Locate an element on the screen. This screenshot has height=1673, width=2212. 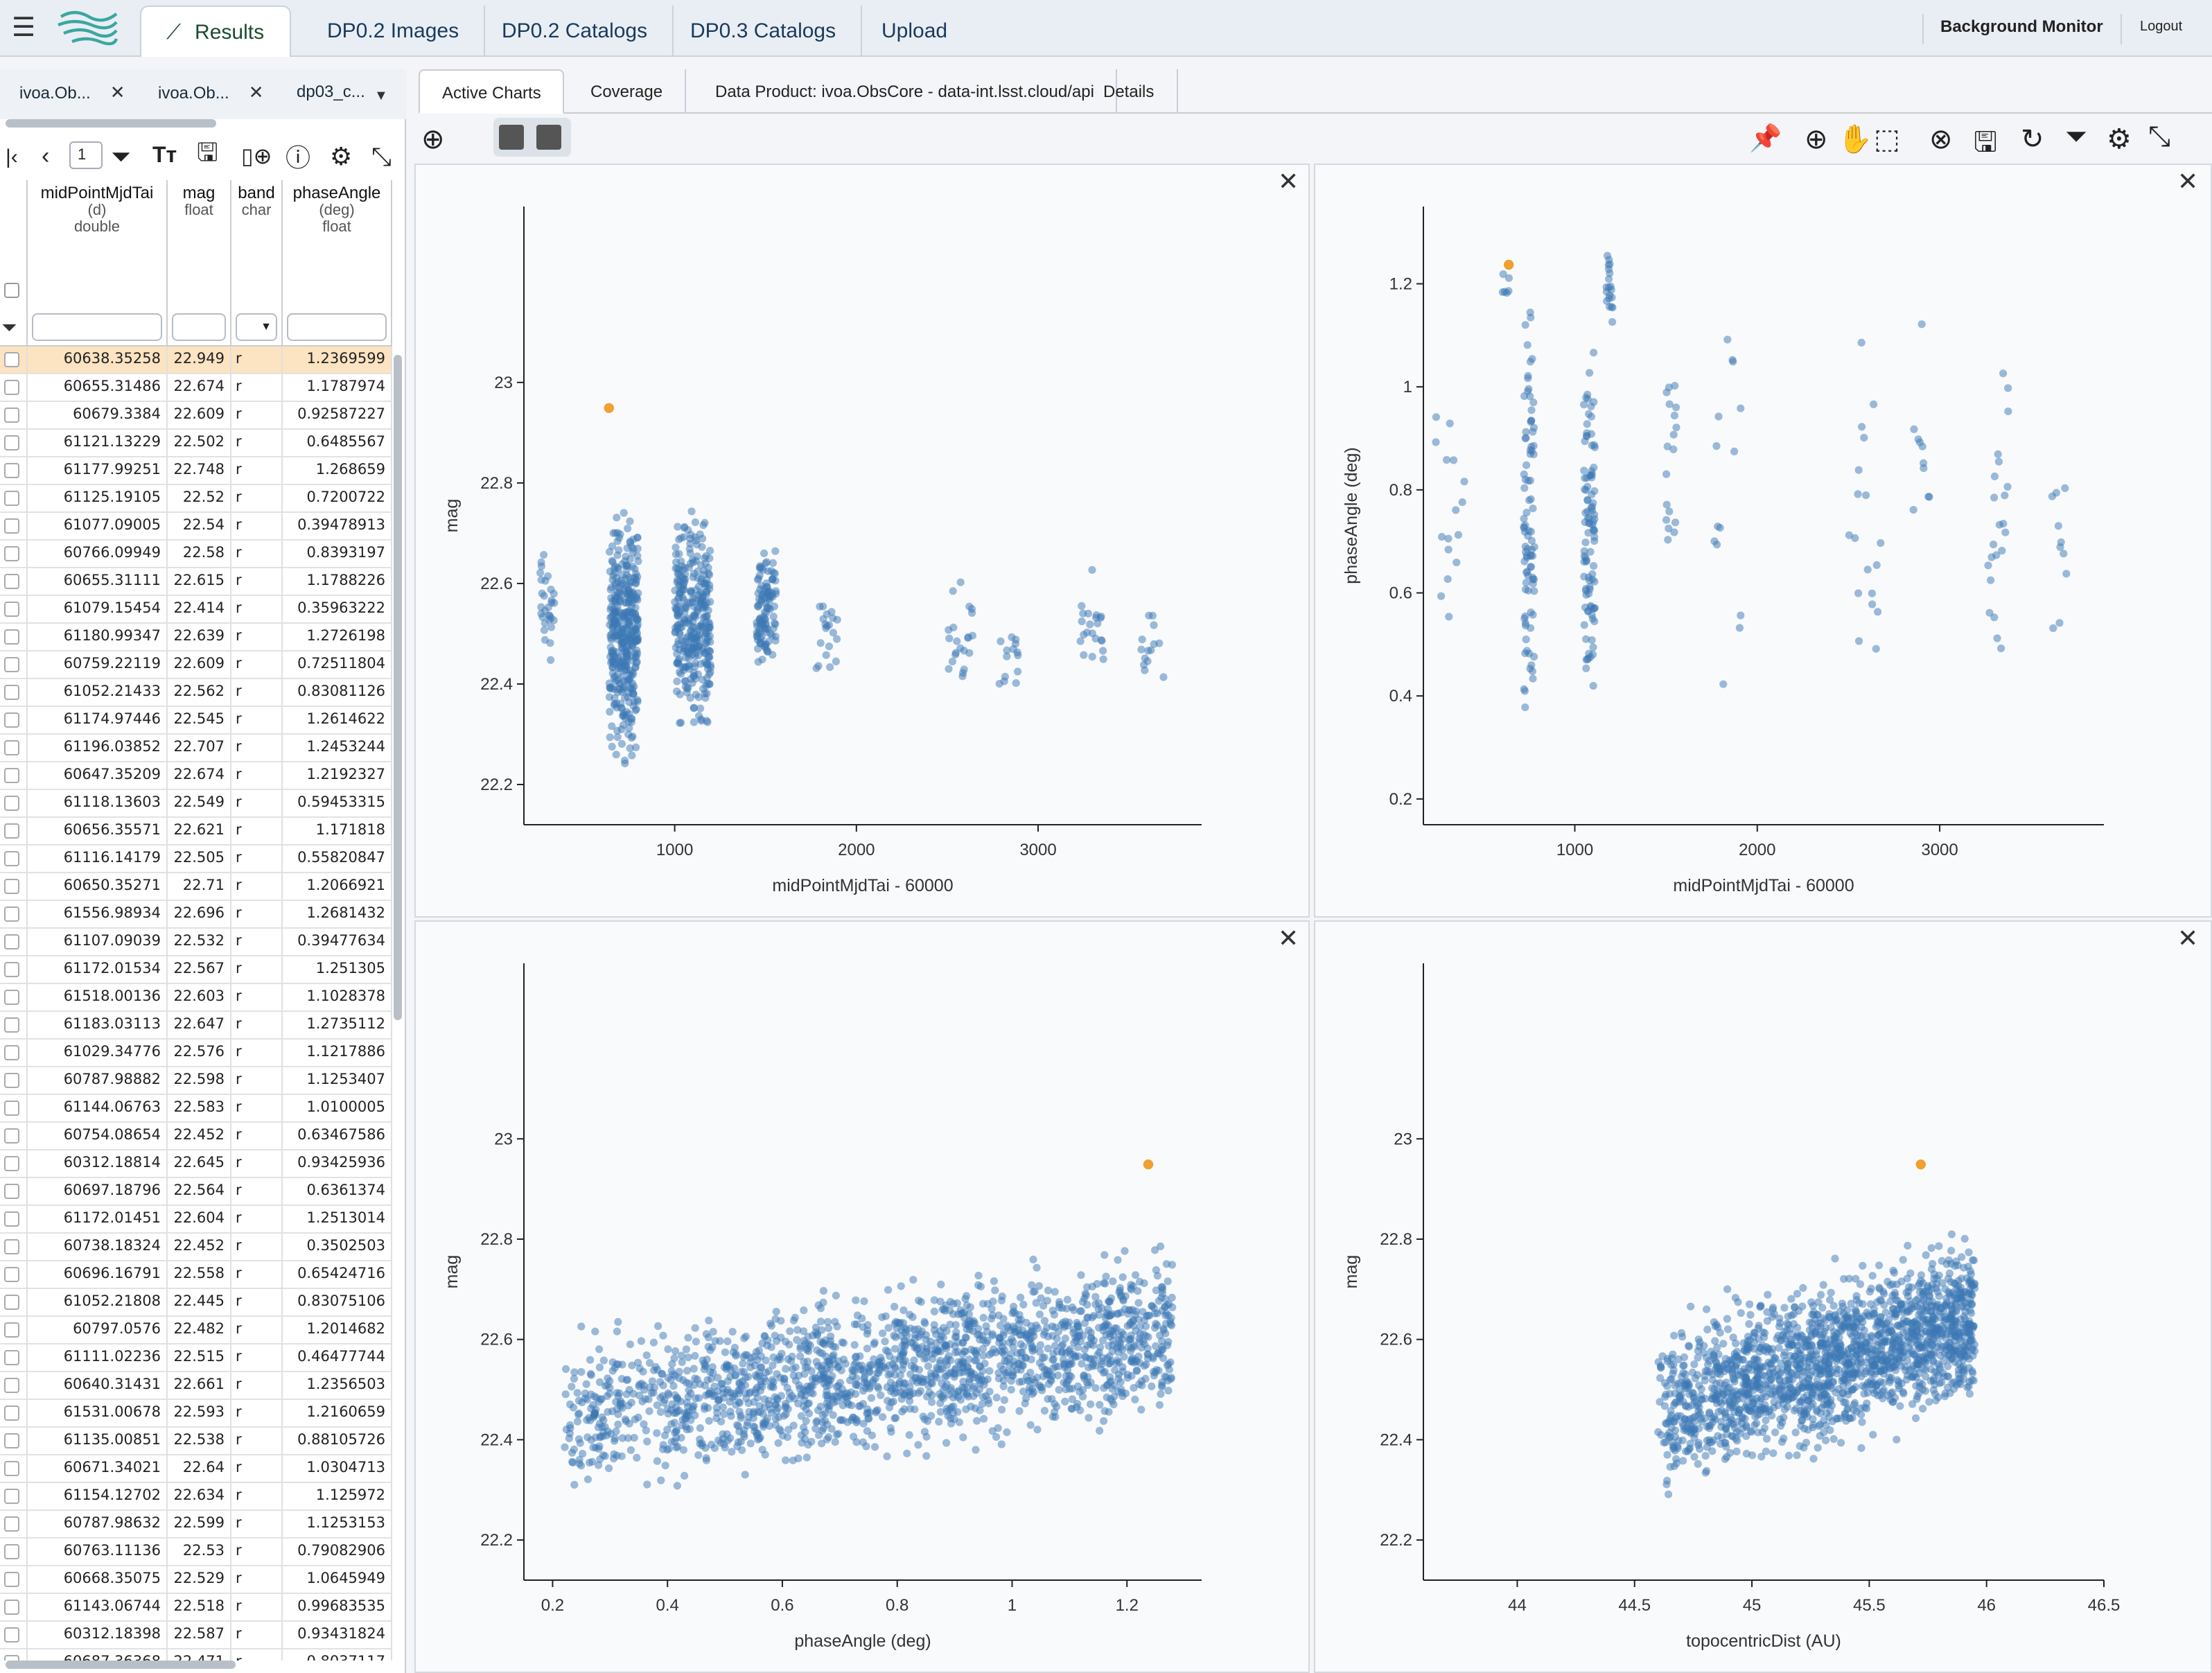
tab-details: Details is located at coordinates (1129, 91).